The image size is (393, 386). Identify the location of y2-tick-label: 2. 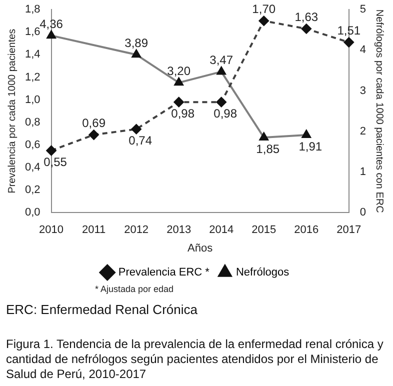
(363, 131).